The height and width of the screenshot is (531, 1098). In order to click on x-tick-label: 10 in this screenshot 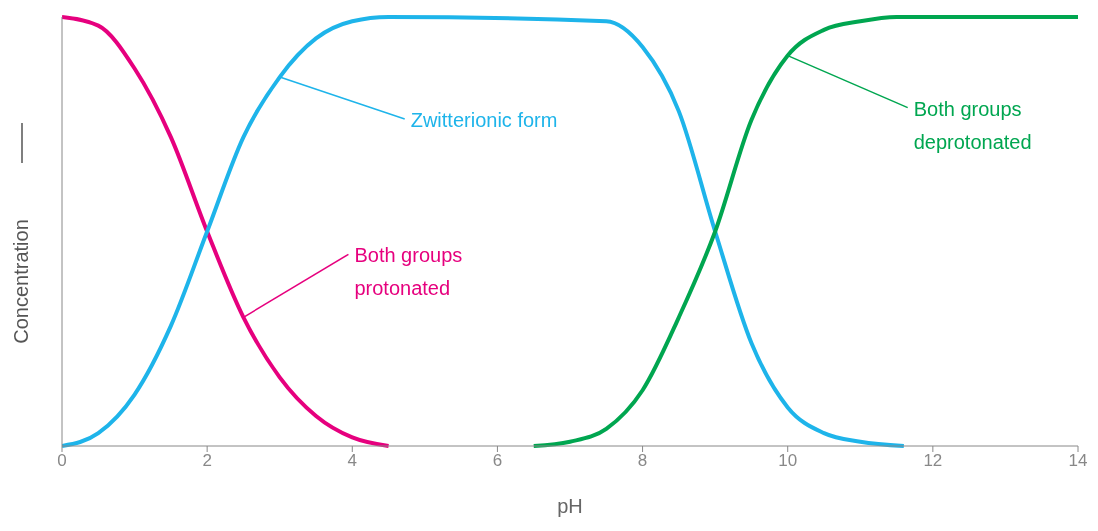, I will do `click(788, 461)`.